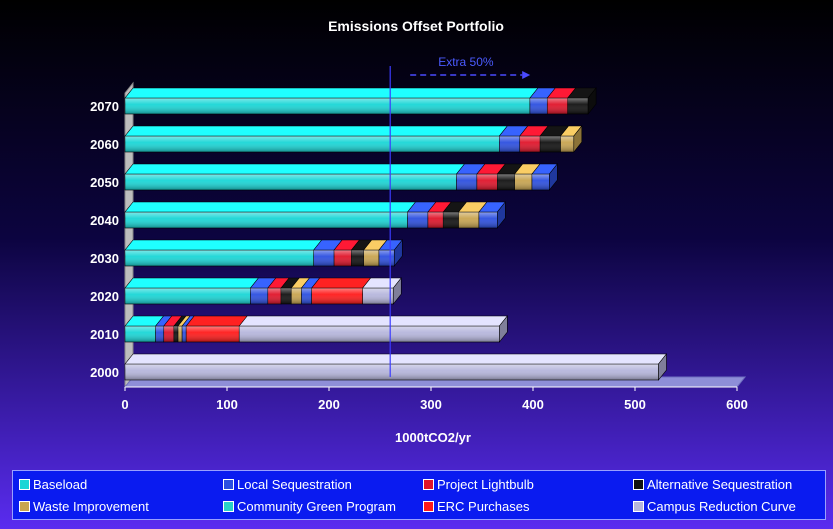  What do you see at coordinates (104, 182) in the screenshot?
I see `y-tick-label: 2050` at bounding box center [104, 182].